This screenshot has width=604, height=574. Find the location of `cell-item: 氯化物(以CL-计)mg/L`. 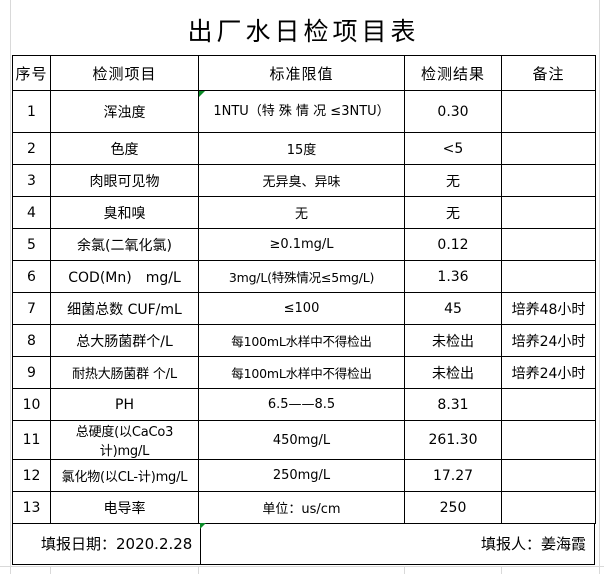

cell-item: 氯化物(以CL-计)mg/L is located at coordinates (124, 475).